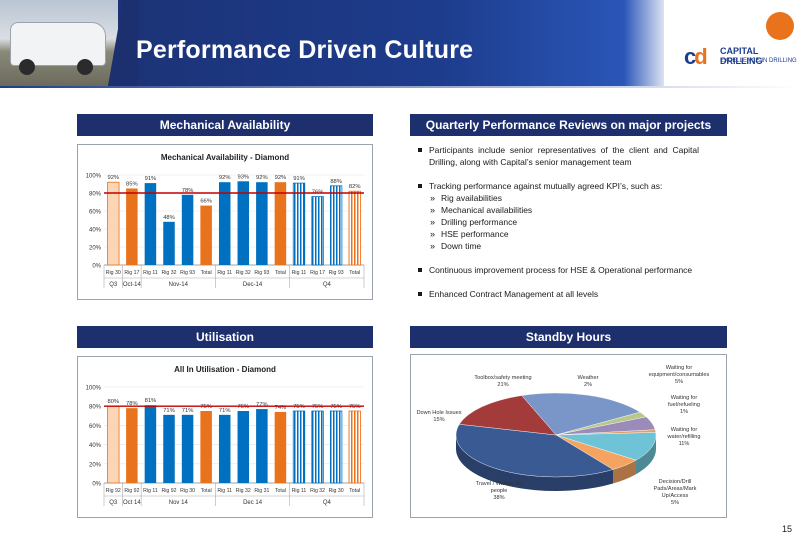 Image resolution: width=800 pixels, height=554 pixels. I want to click on bar-data-label: 77%, so click(262, 405).